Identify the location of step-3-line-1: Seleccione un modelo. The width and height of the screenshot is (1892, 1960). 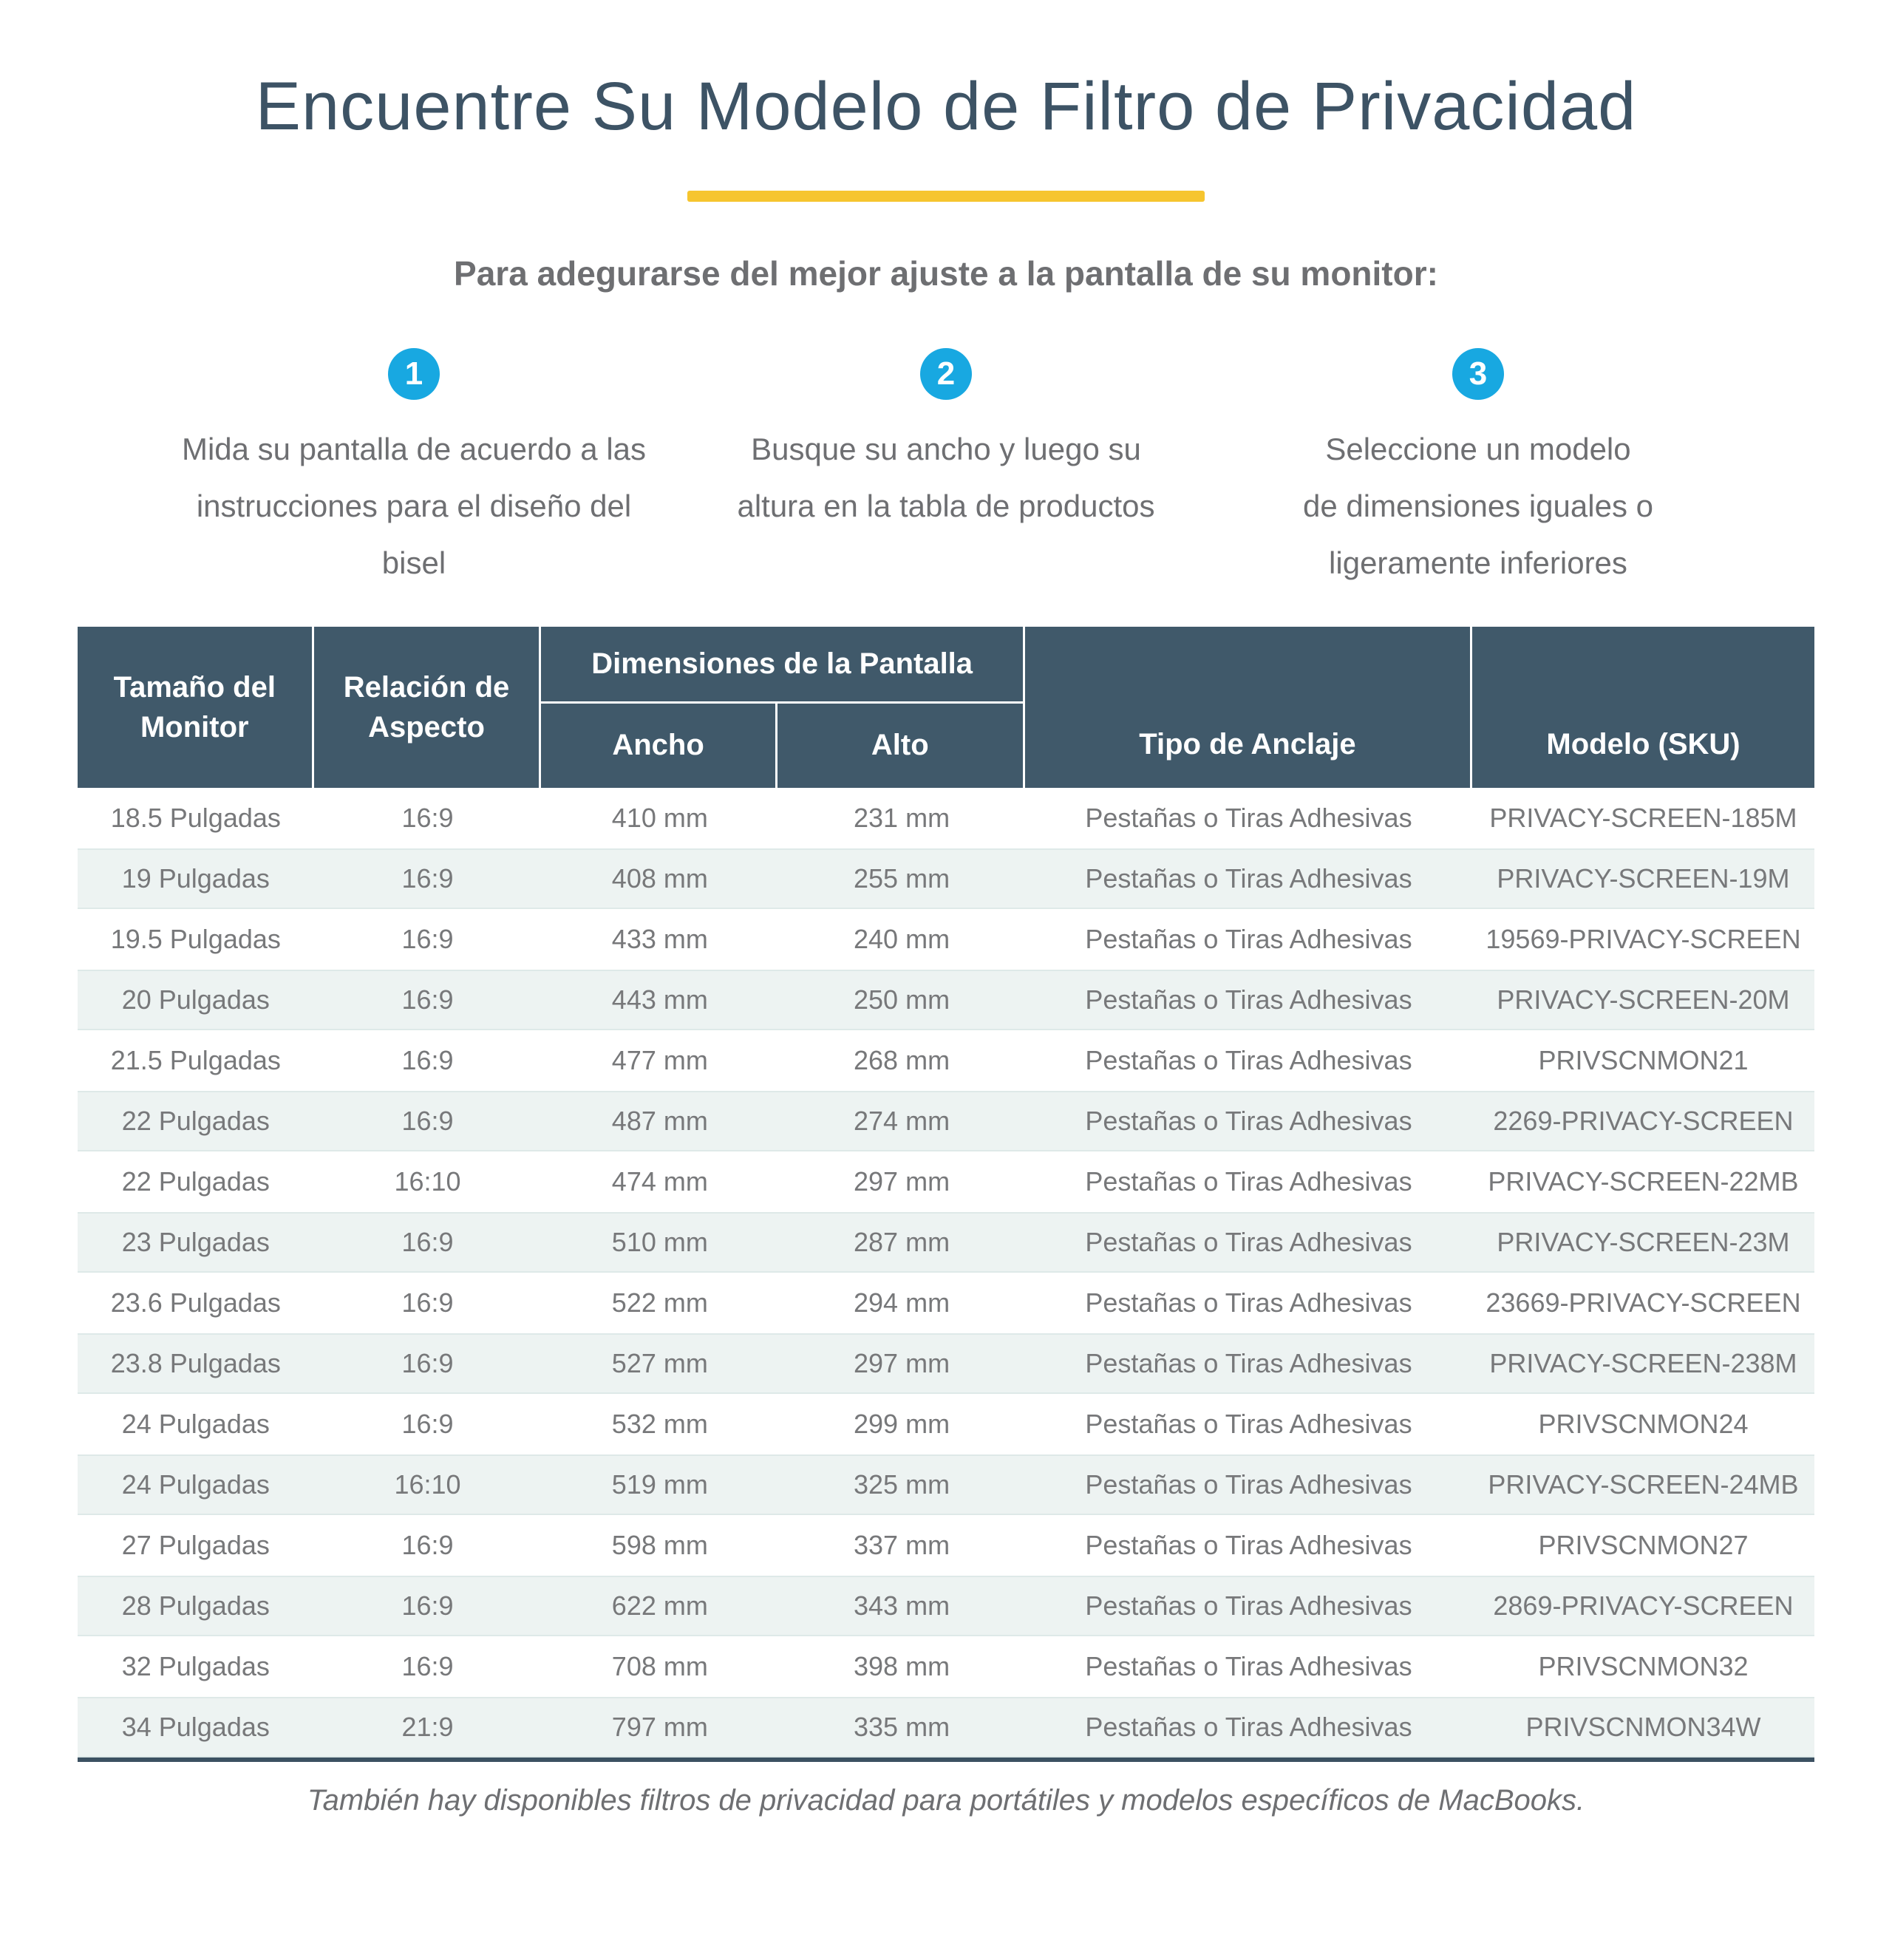
(1478, 448).